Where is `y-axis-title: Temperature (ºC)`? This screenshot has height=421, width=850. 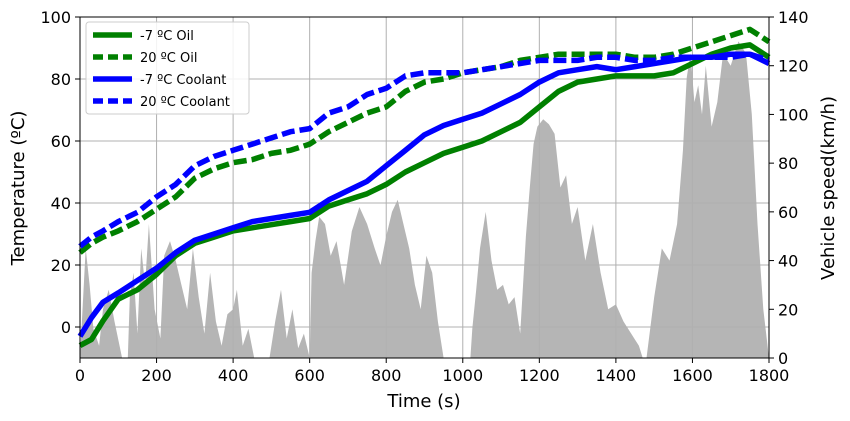 y-axis-title: Temperature (ºC) is located at coordinates (18, 189).